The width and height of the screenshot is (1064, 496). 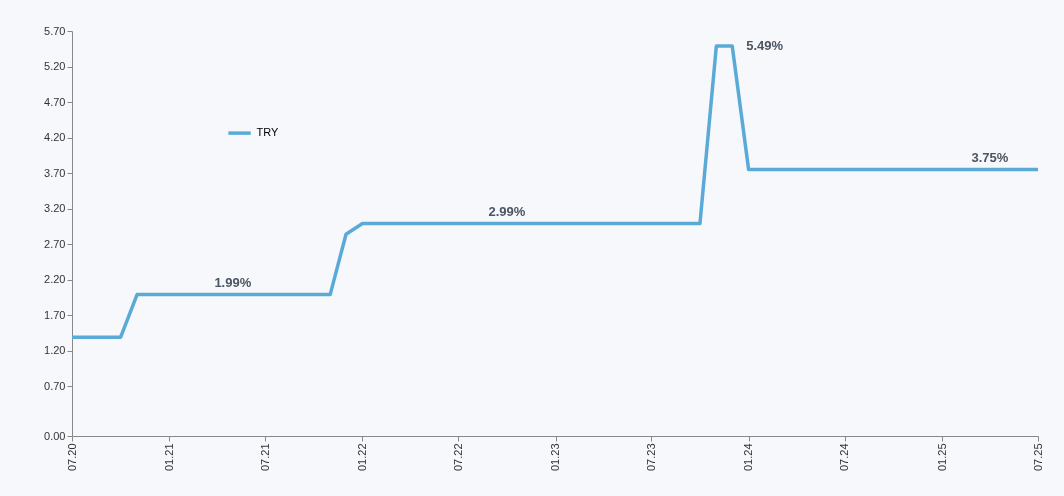 I want to click on y-tick-label: 5.70, so click(x=55, y=30).